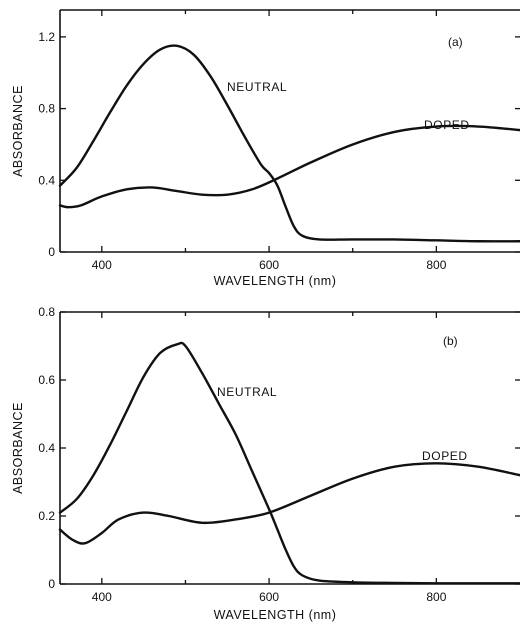  What do you see at coordinates (46, 380) in the screenshot?
I see `y-tick-label: 0.6` at bounding box center [46, 380].